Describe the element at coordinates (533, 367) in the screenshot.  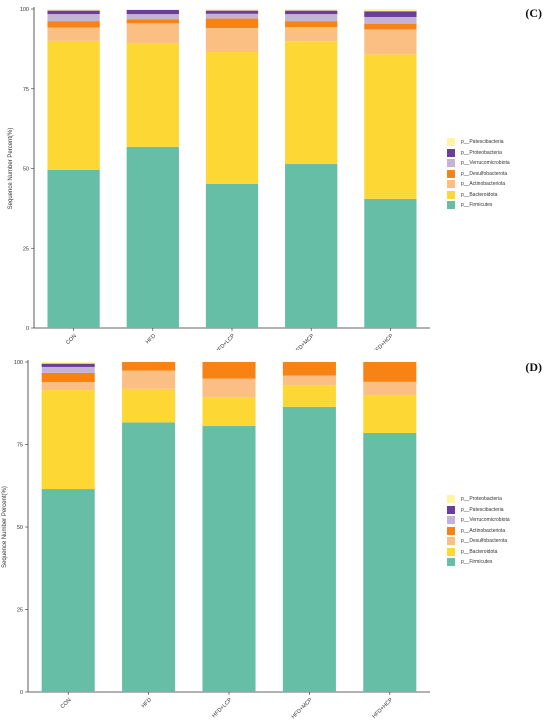
I see `panel-label-d: (D)` at that location.